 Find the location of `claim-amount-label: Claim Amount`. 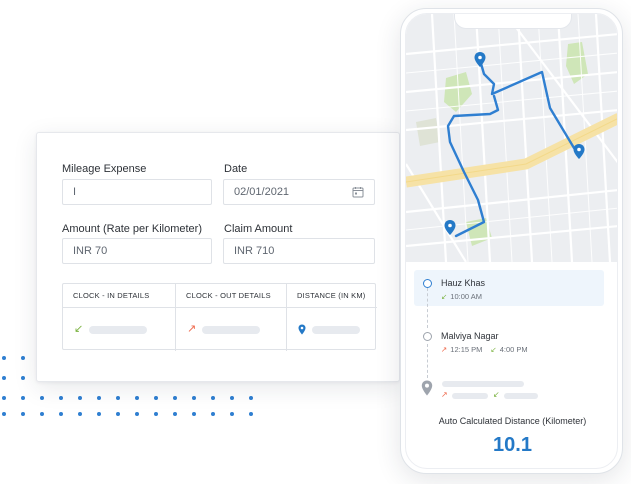

claim-amount-label: Claim Amount is located at coordinates (258, 229).